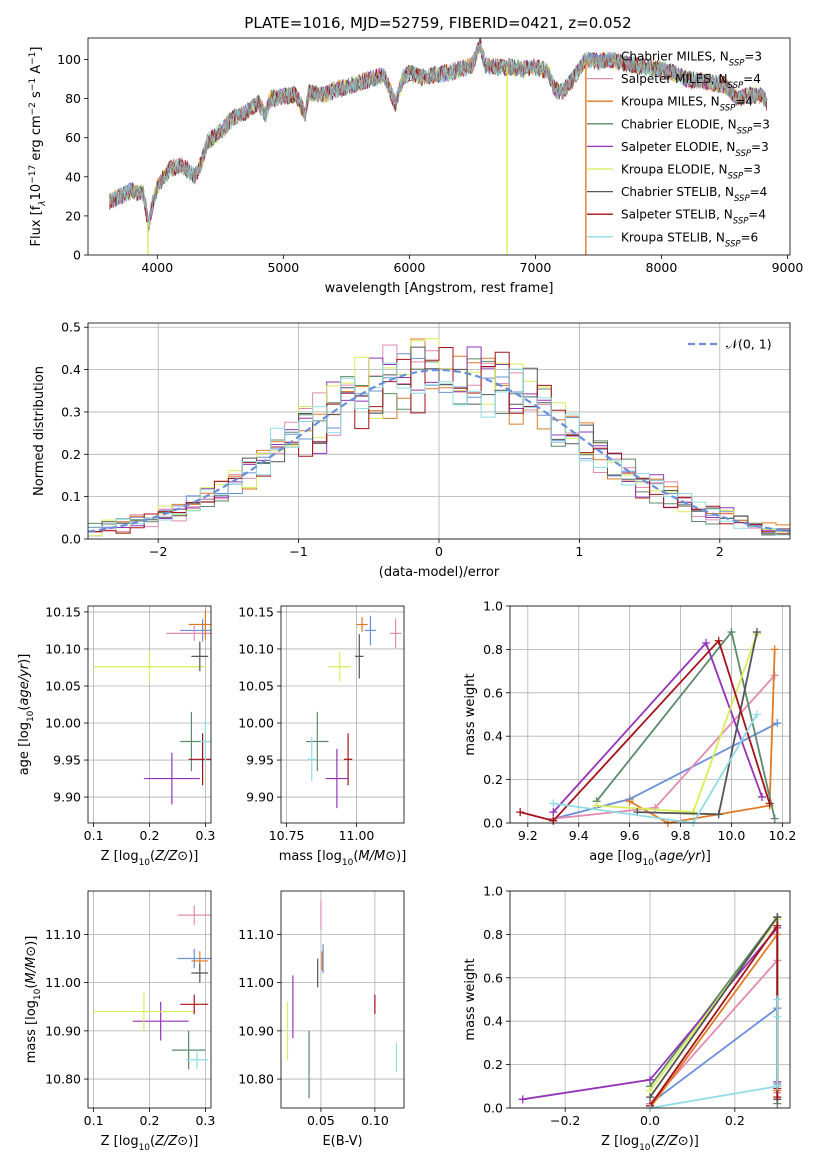  I want to click on legend-entry-label: Kroupa ELODIE, NSSP=3, so click(691, 172).